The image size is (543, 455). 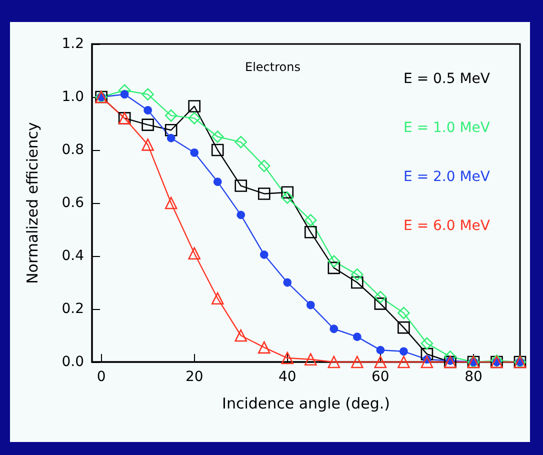 I want to click on y-tick-label: 0.6, so click(x=73, y=203).